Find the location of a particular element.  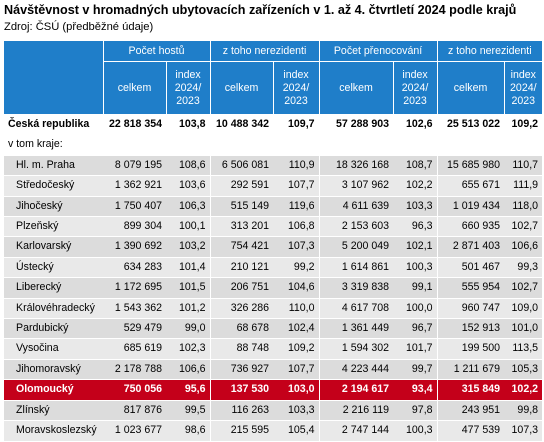

cell: 750 056 is located at coordinates (134, 390).